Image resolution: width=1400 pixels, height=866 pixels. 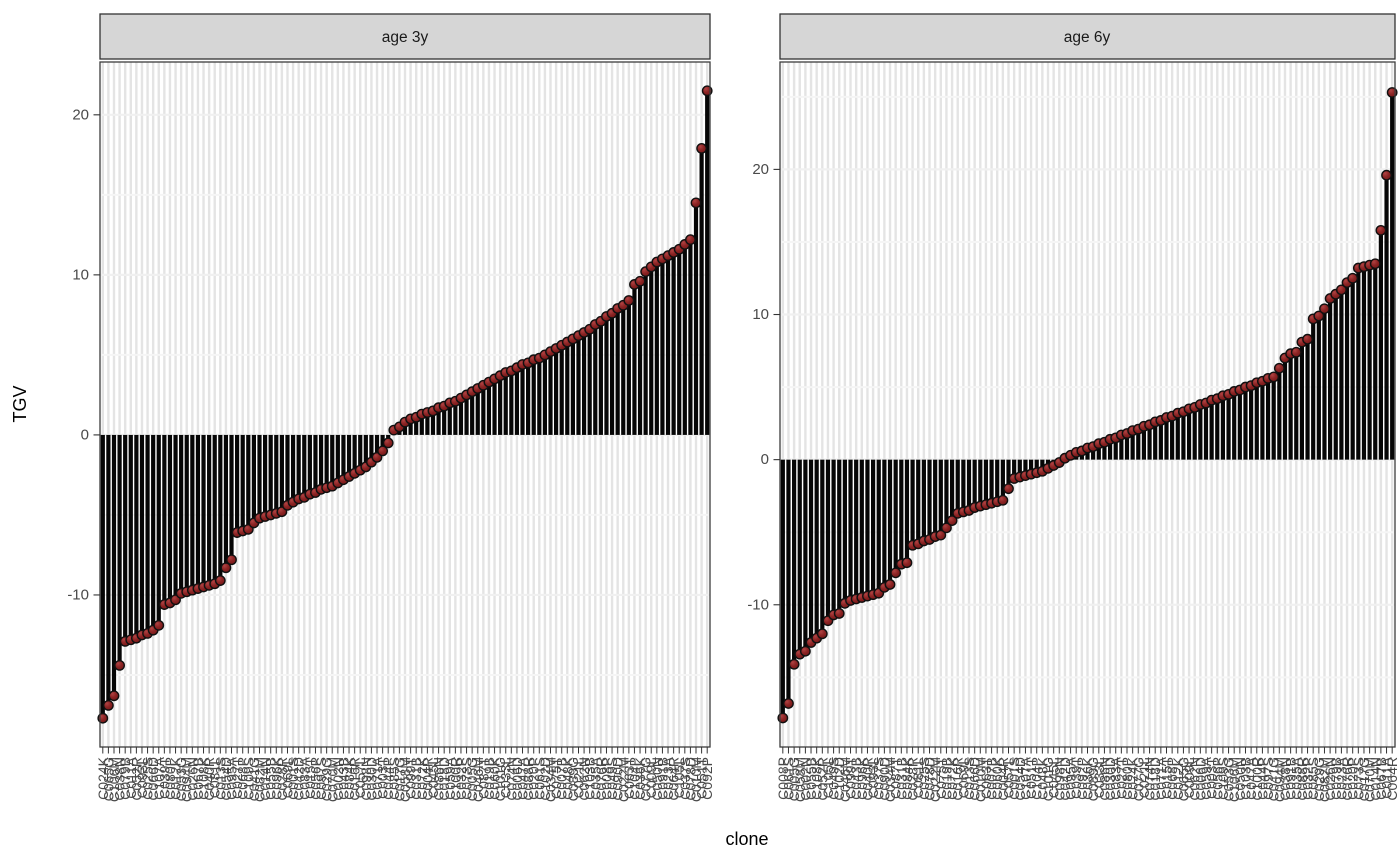 What do you see at coordinates (495, 777) in the screenshot?
I see `x-tick-label: C060K` at bounding box center [495, 777].